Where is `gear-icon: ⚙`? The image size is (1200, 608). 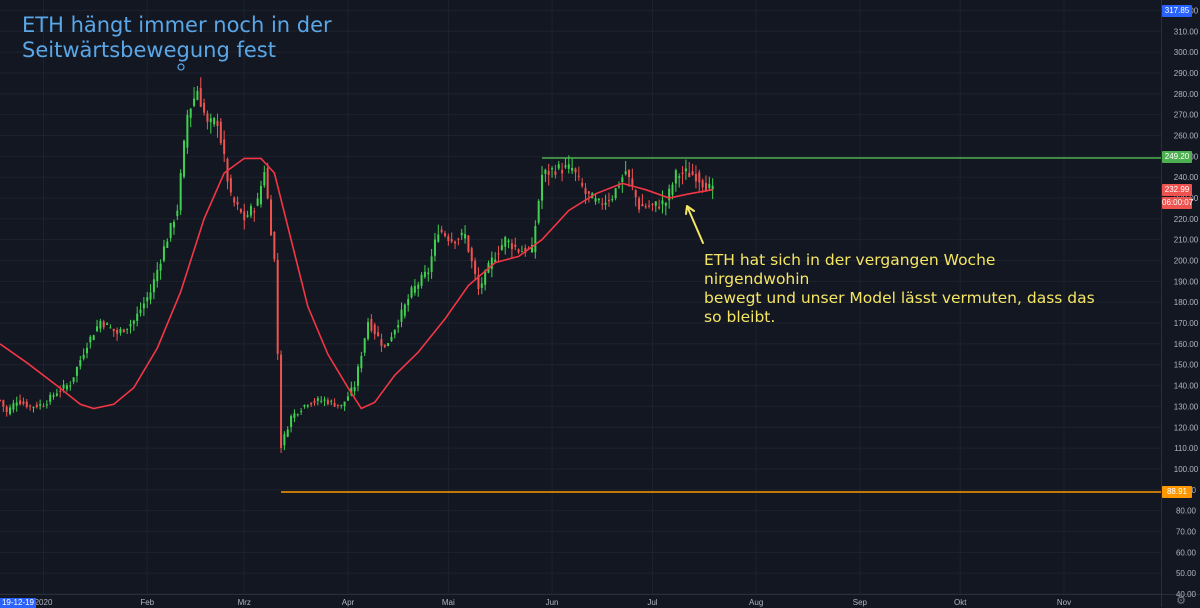 gear-icon: ⚙ is located at coordinates (1181, 601).